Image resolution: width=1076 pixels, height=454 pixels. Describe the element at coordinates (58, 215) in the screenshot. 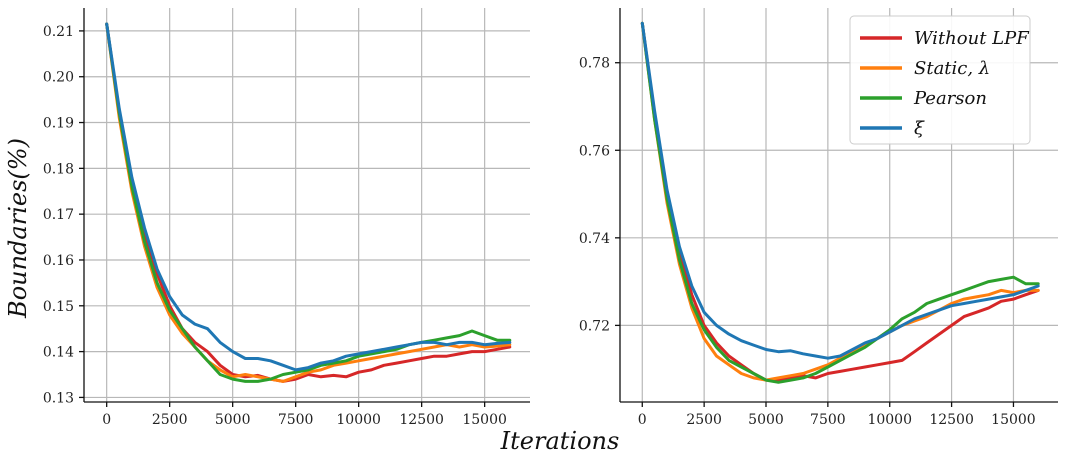

I see `y-tick-label: 0.17` at that location.